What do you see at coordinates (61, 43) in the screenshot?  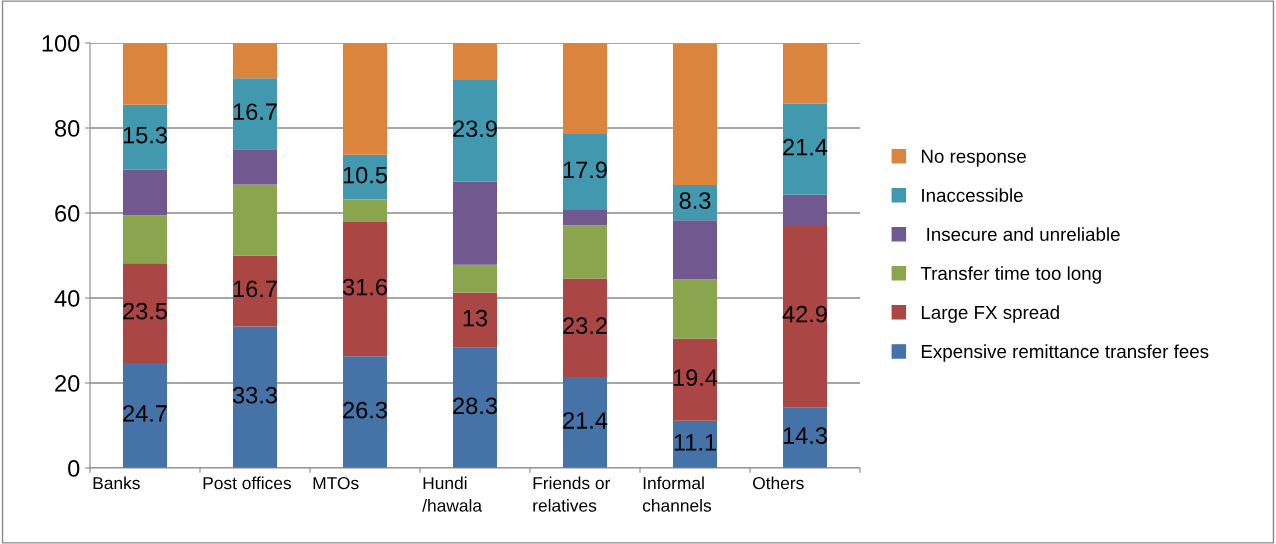 I see `y-tick-label: 100` at bounding box center [61, 43].